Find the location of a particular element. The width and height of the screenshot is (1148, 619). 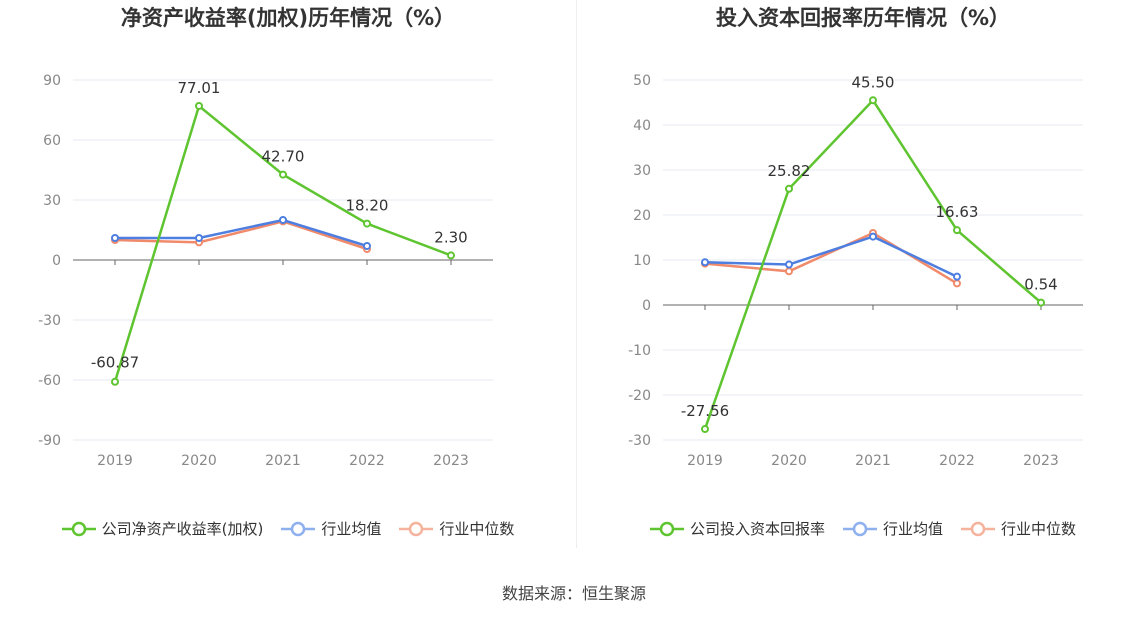

chart-legend: 公司净资产收益率(加权) 行业均值 行业中位数 is located at coordinates (288, 528).